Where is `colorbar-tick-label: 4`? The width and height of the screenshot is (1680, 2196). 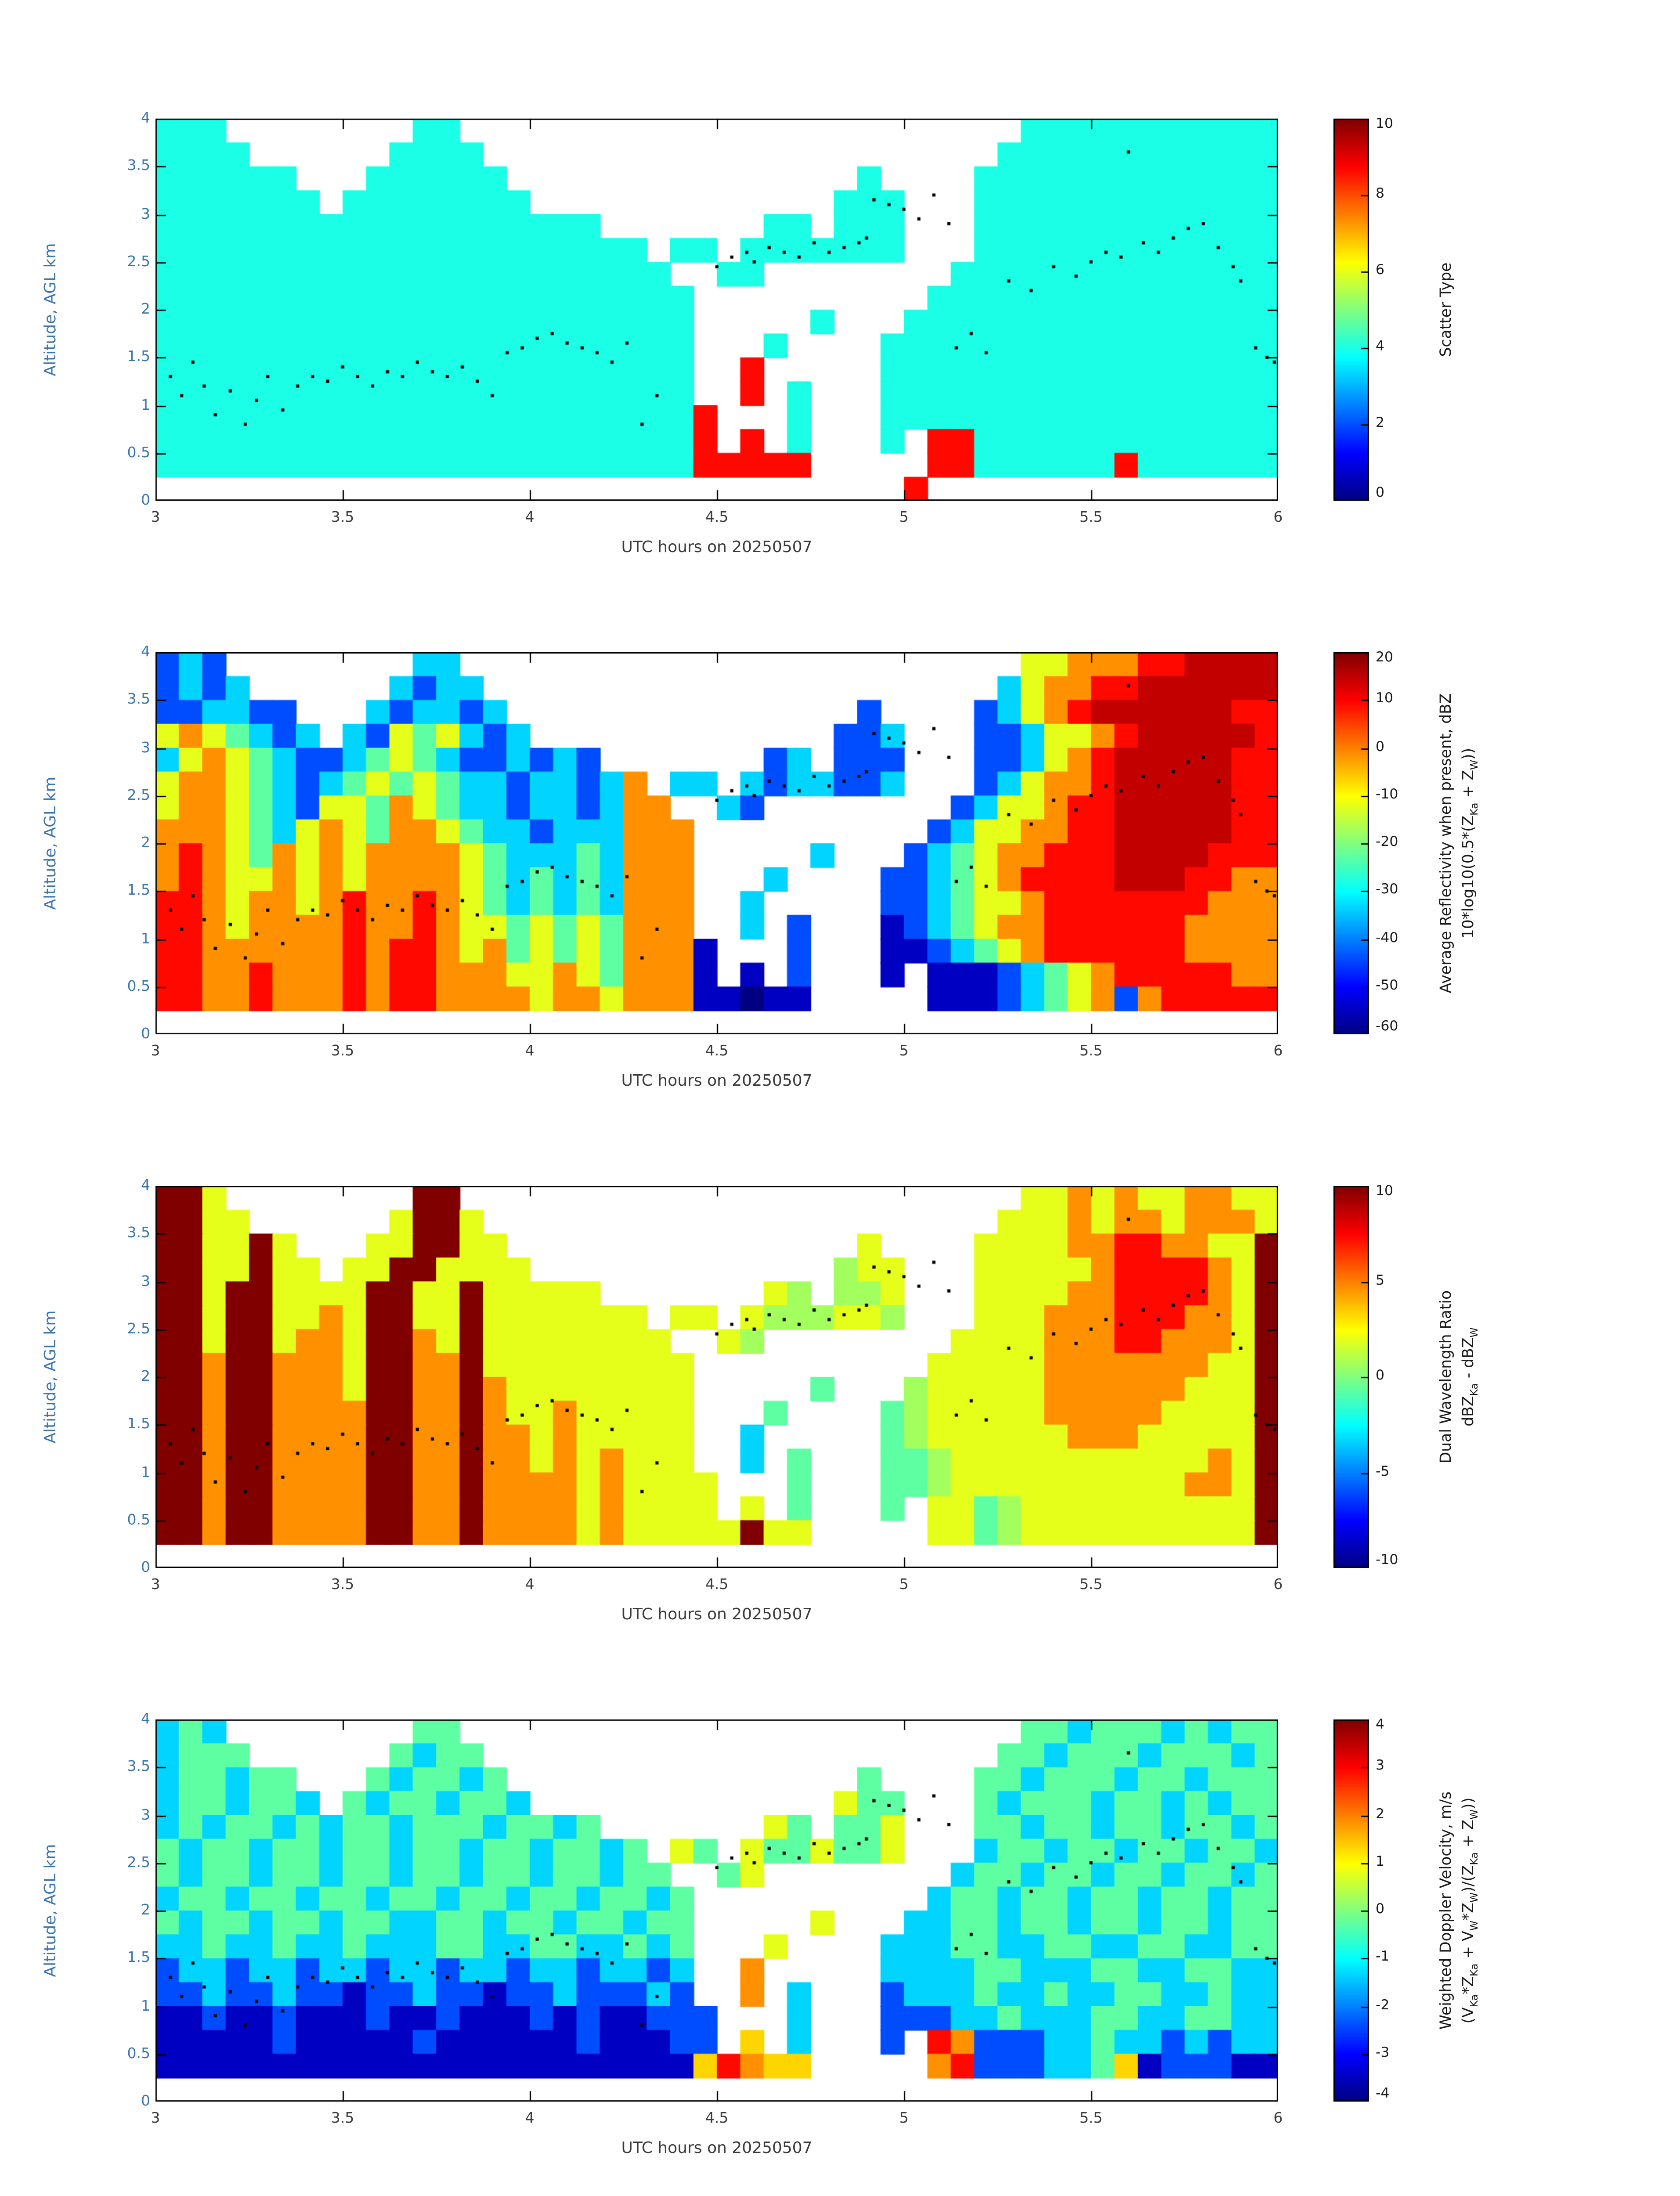 colorbar-tick-label: 4 is located at coordinates (1381, 346).